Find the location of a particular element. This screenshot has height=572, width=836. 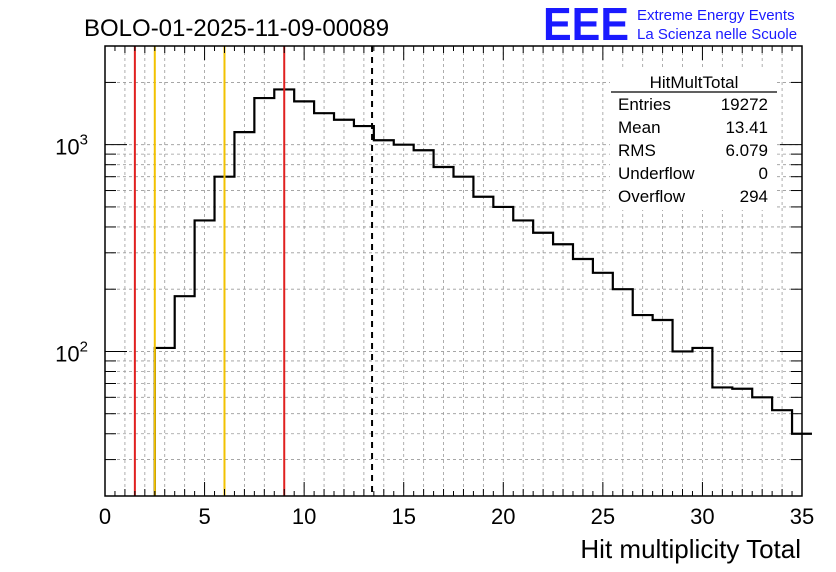

stats-row-label: Underflow is located at coordinates (656, 173).